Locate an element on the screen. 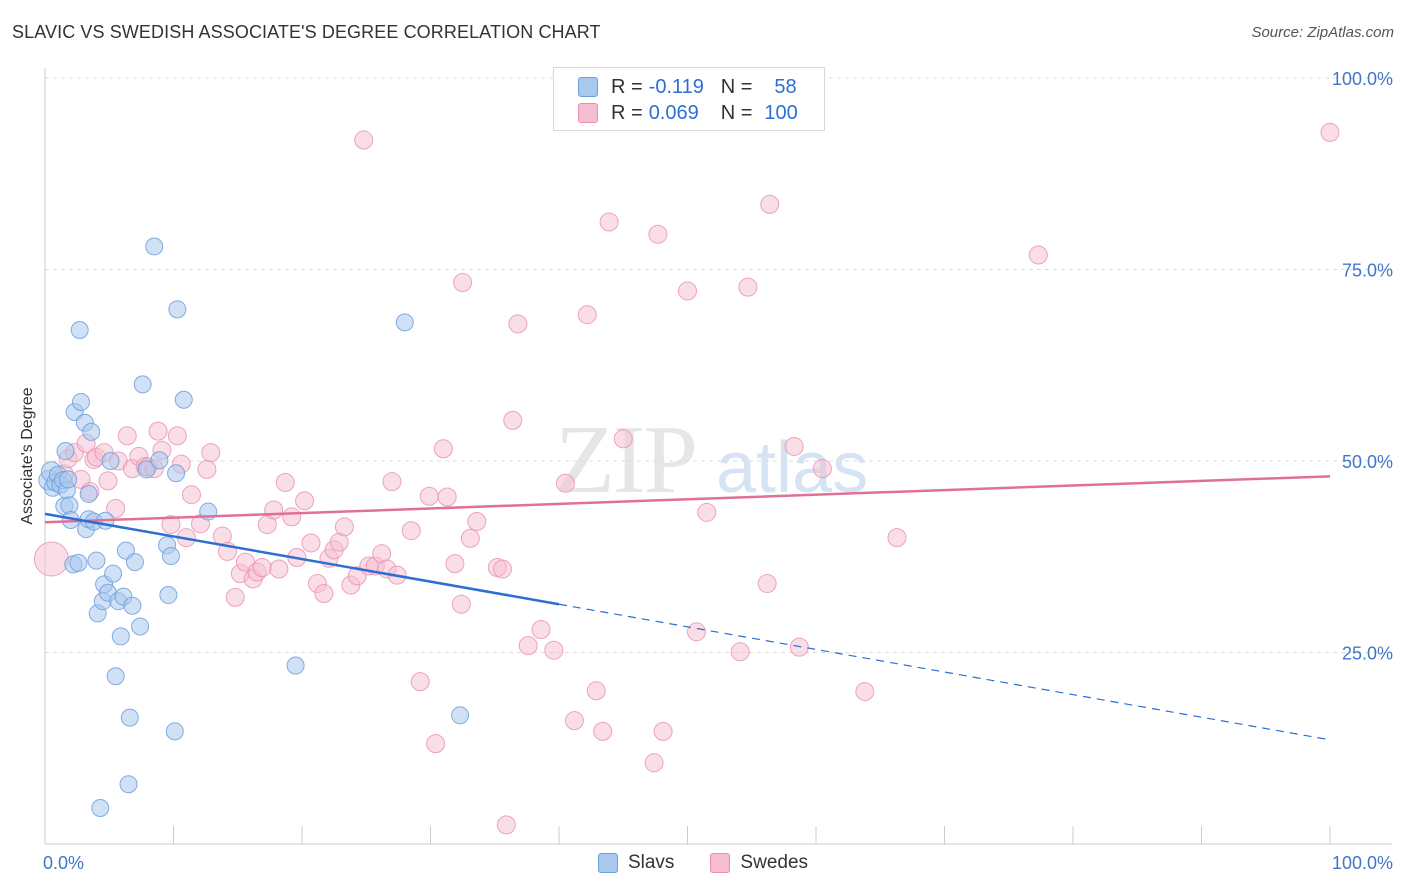 Image resolution: width=1406 pixels, height=892 pixels. legend-item-swedes: Swedes is located at coordinates (759, 863).